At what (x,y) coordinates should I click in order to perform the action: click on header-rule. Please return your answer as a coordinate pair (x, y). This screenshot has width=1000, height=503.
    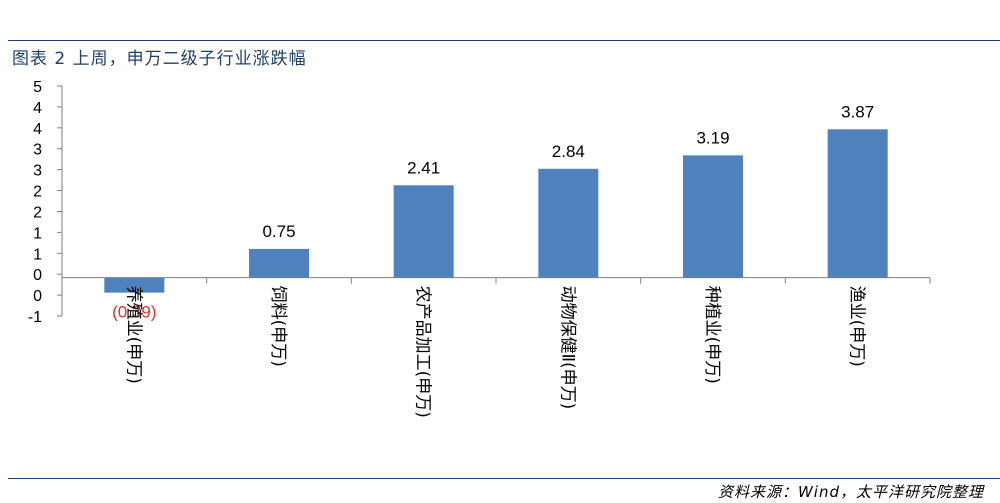
    Looking at the image, I should click on (504, 40).